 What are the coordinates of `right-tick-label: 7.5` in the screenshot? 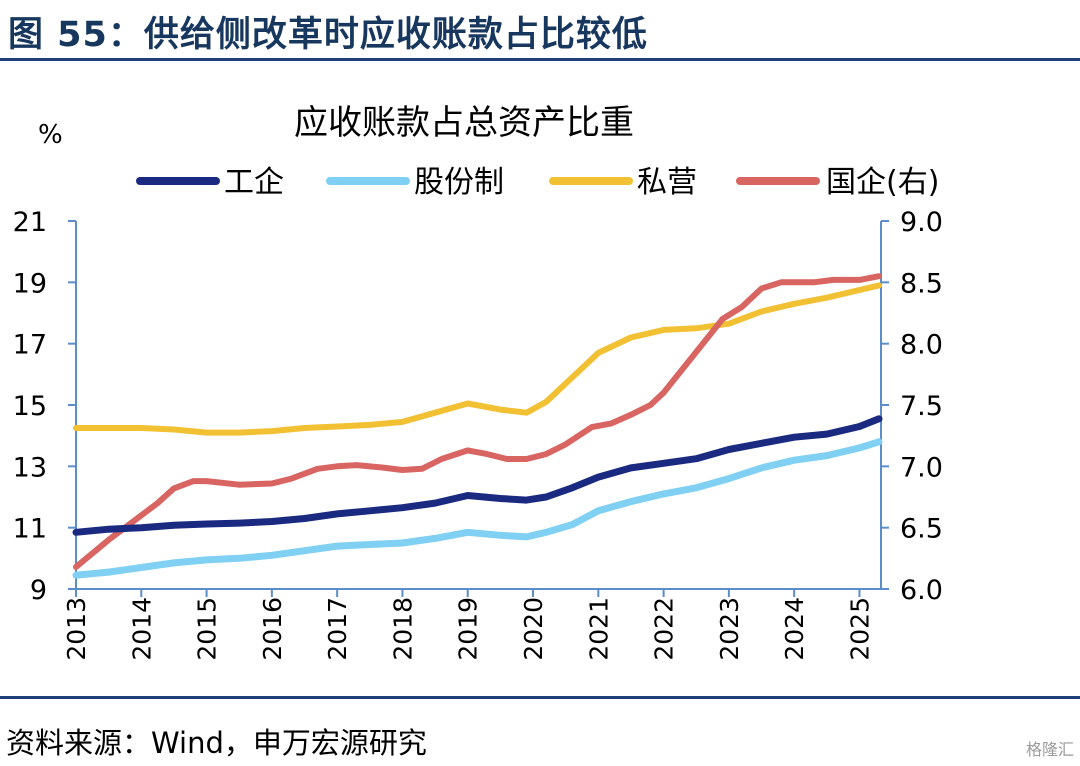 It's located at (921, 406).